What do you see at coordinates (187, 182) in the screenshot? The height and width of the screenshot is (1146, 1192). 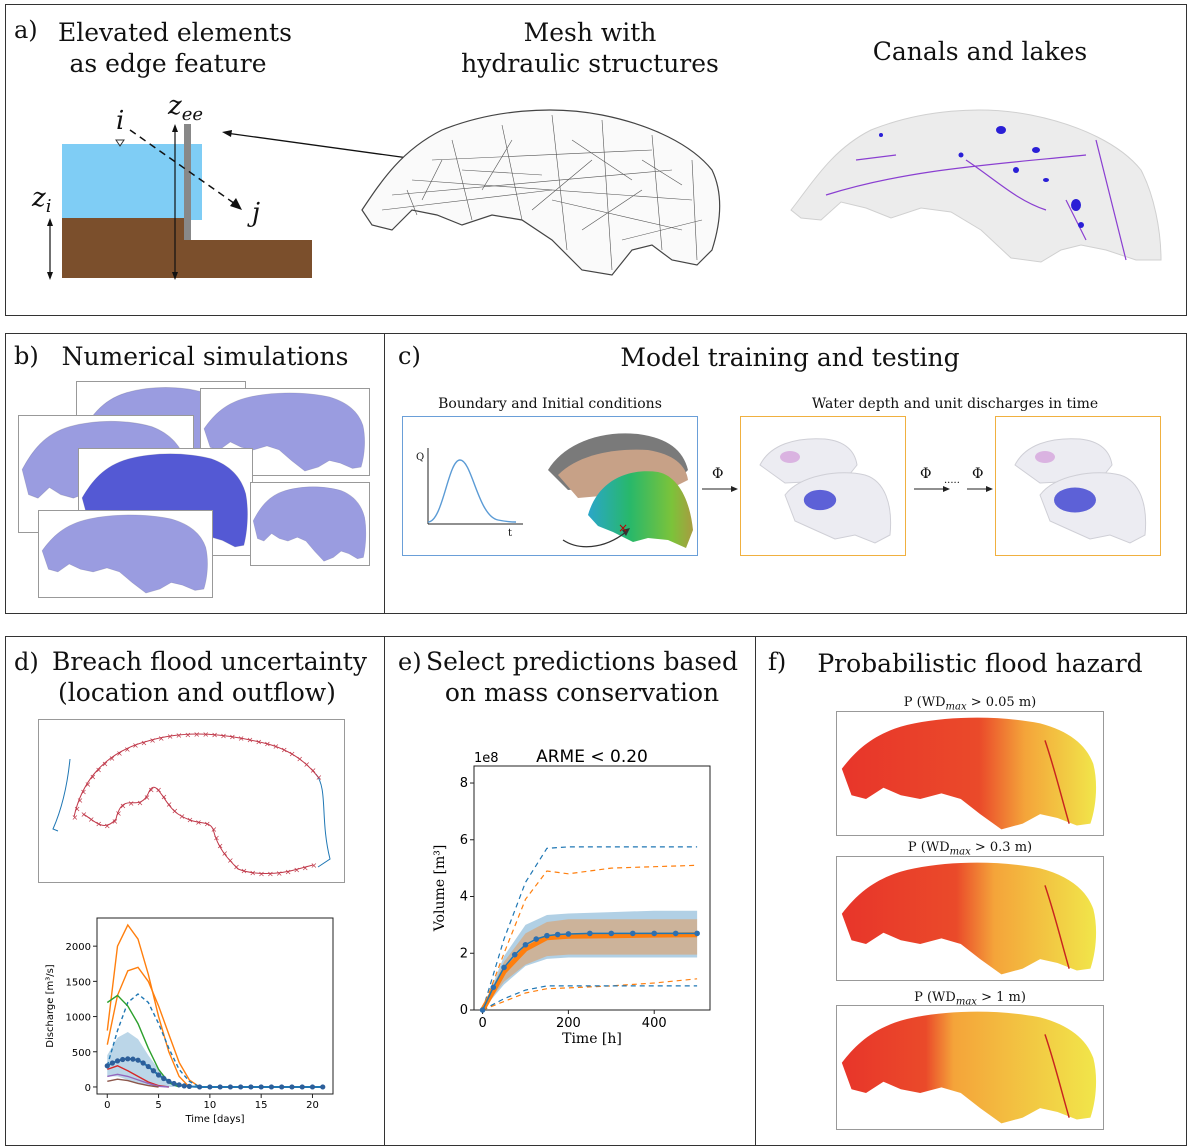 I see `elevated-wall` at bounding box center [187, 182].